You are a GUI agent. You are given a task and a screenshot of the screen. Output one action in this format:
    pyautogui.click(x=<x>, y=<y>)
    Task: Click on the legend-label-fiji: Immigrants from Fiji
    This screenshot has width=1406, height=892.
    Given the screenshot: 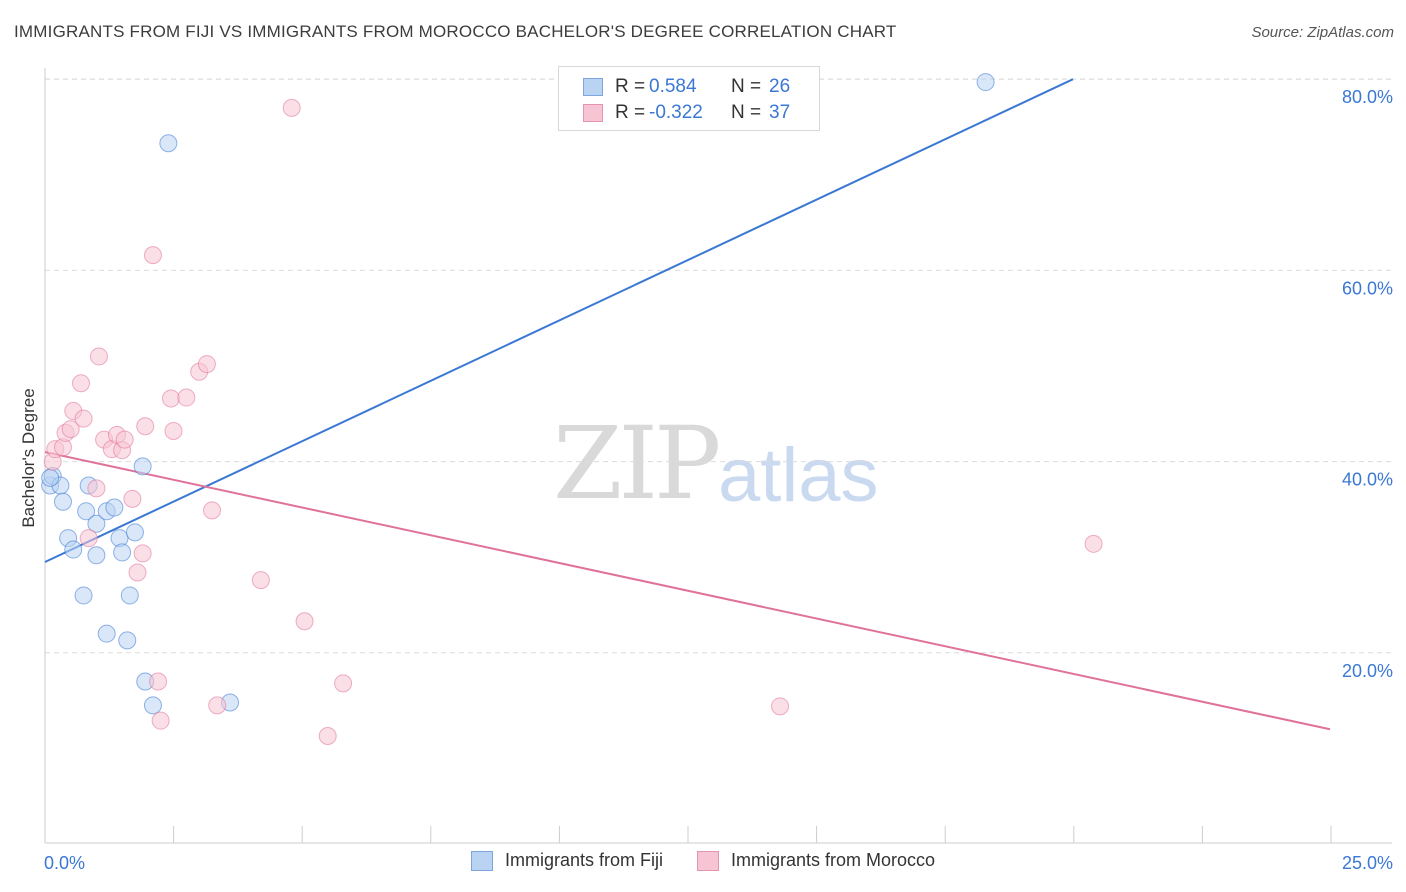 What is the action you would take?
    pyautogui.click(x=583, y=860)
    